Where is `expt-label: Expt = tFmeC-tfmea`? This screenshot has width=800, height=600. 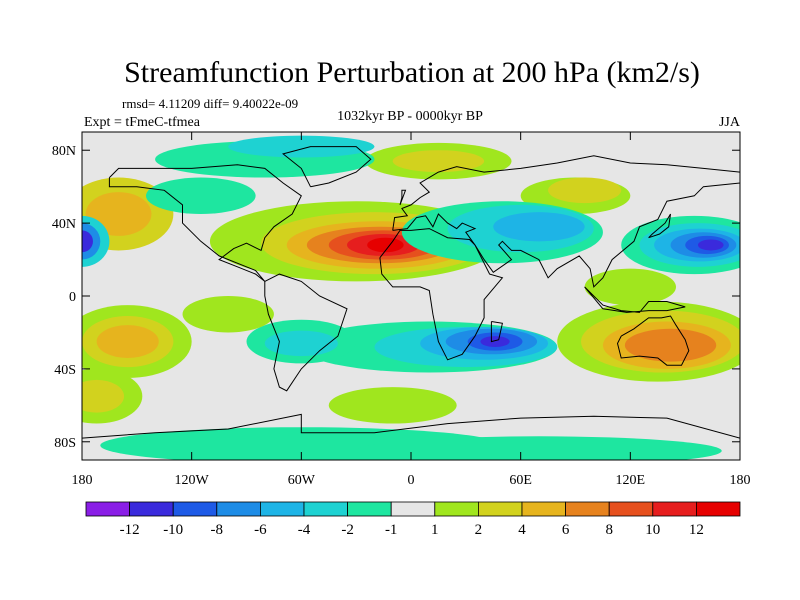
expt-label: Expt = tFmeC-tfmea is located at coordinates (142, 122).